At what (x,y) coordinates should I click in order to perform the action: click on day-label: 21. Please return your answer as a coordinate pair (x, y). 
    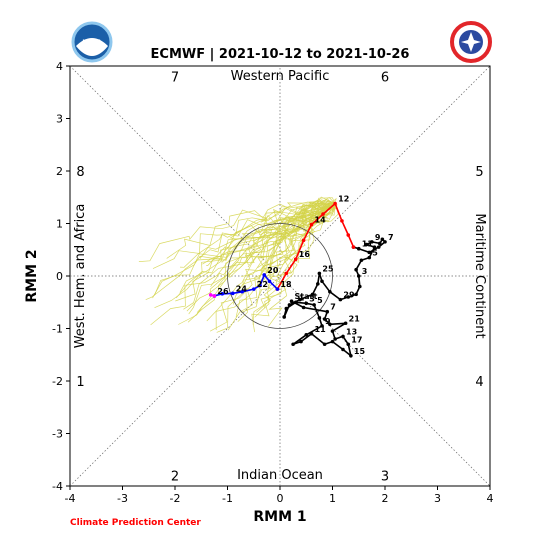
    Looking at the image, I should click on (355, 318).